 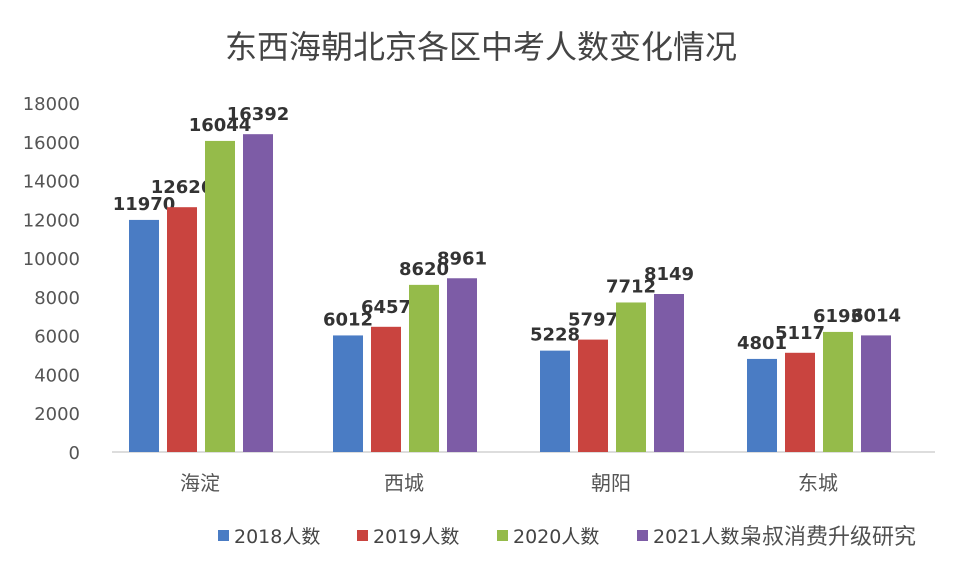 What do you see at coordinates (593, 320) in the screenshot?
I see `data-label: 5797` at bounding box center [593, 320].